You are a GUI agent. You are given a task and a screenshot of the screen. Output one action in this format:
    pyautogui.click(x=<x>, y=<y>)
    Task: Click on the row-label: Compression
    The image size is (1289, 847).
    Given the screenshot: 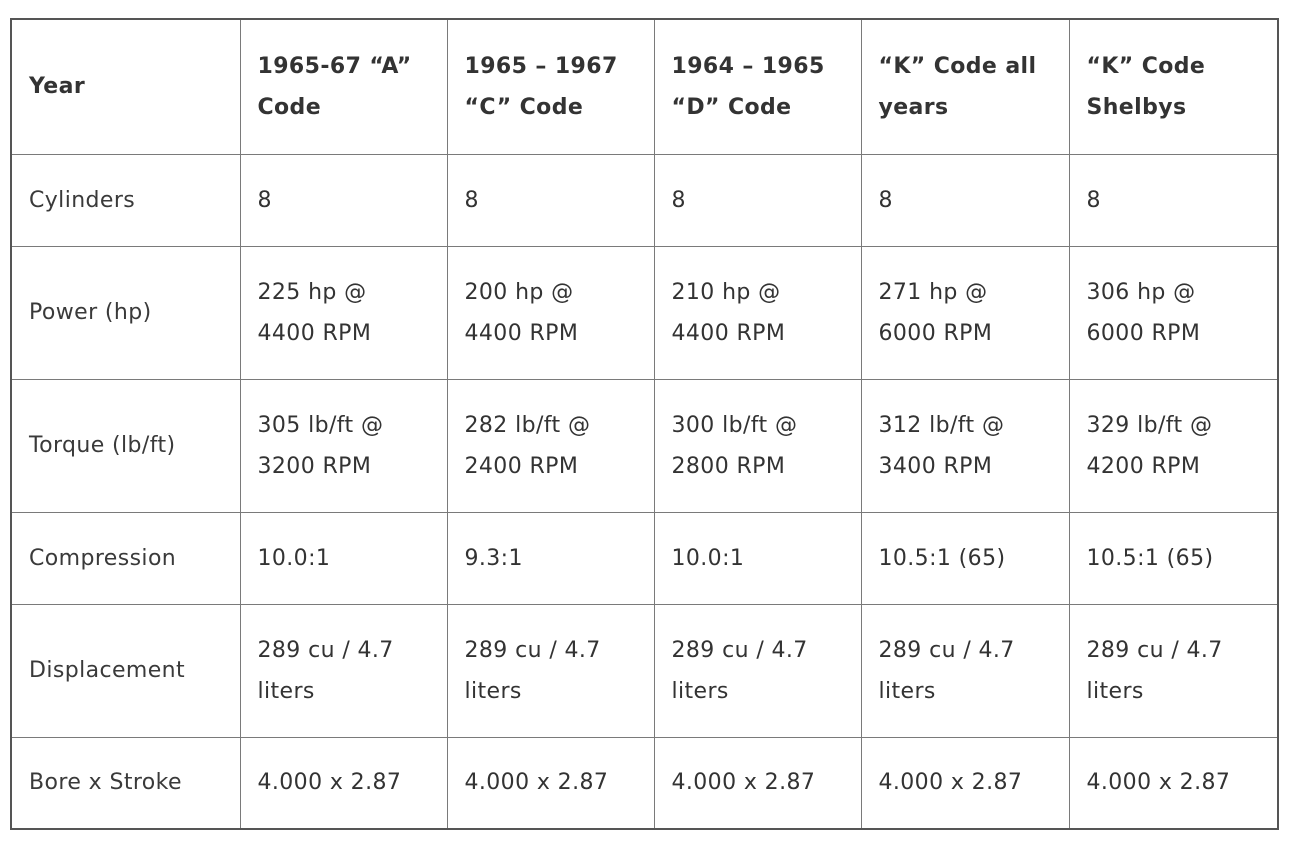 What is the action you would take?
    pyautogui.click(x=125, y=558)
    